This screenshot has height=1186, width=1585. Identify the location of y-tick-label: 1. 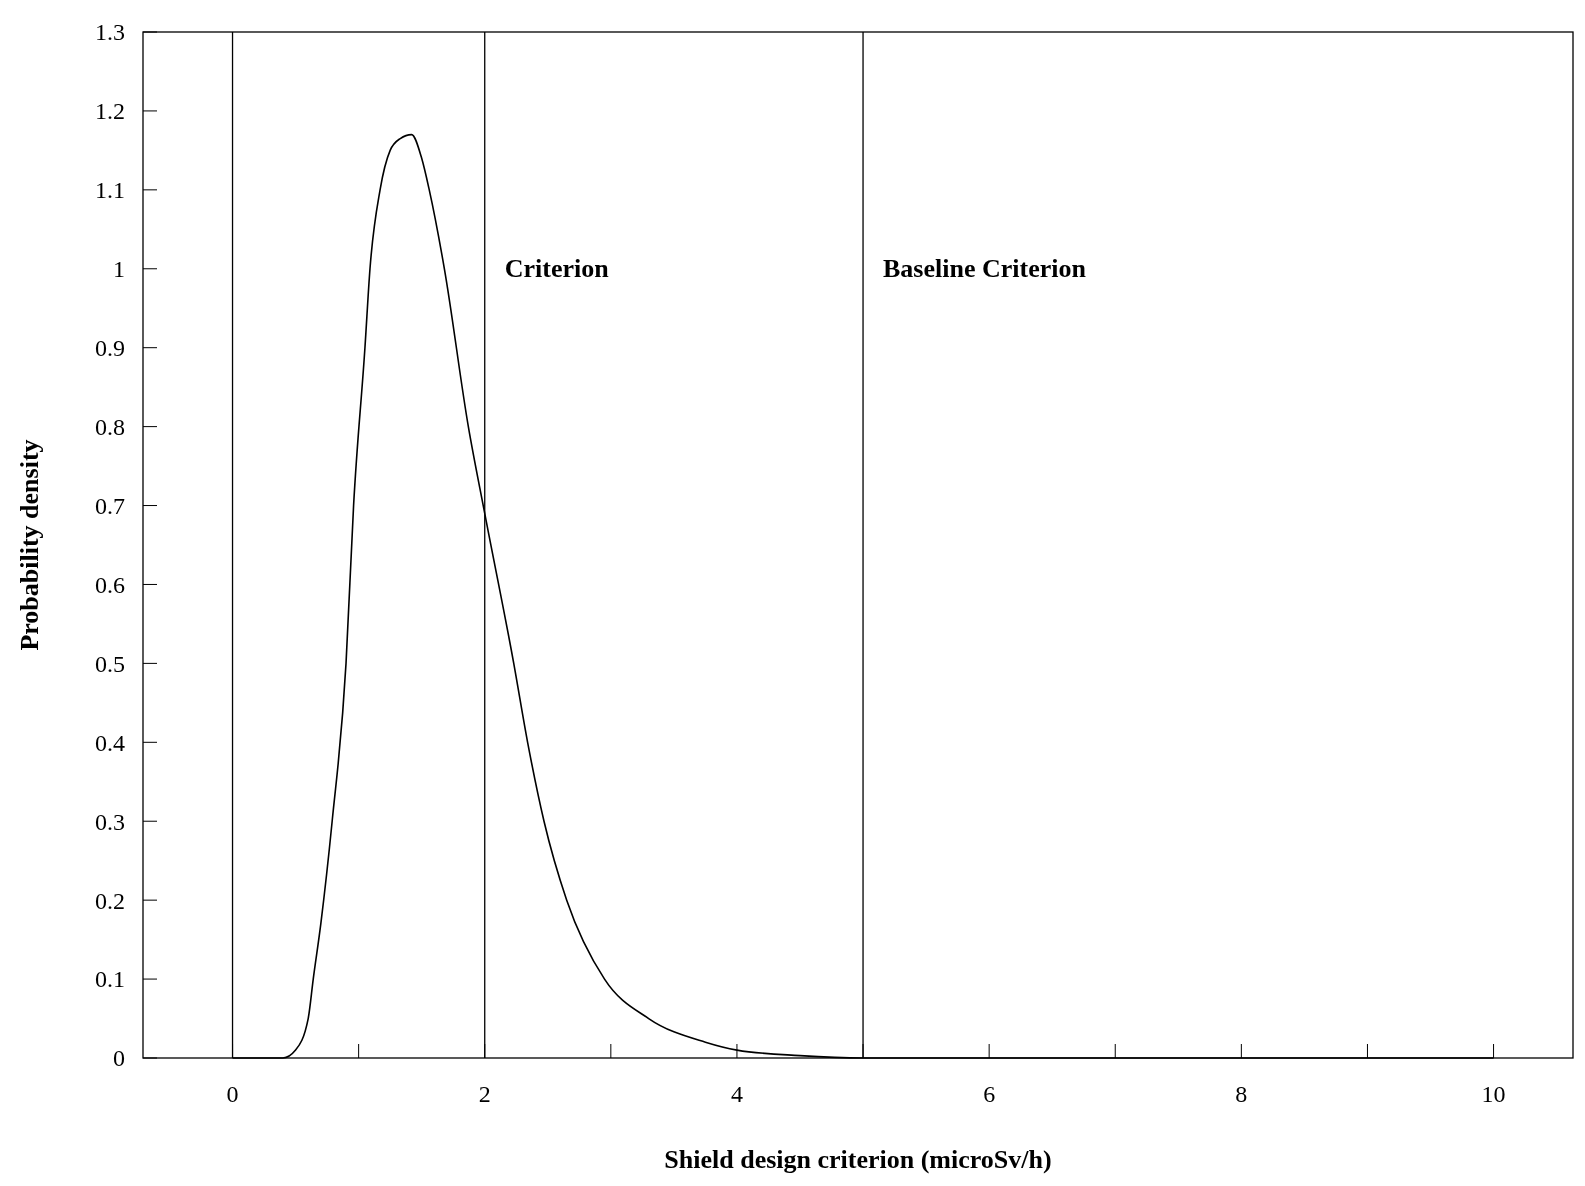
(119, 269).